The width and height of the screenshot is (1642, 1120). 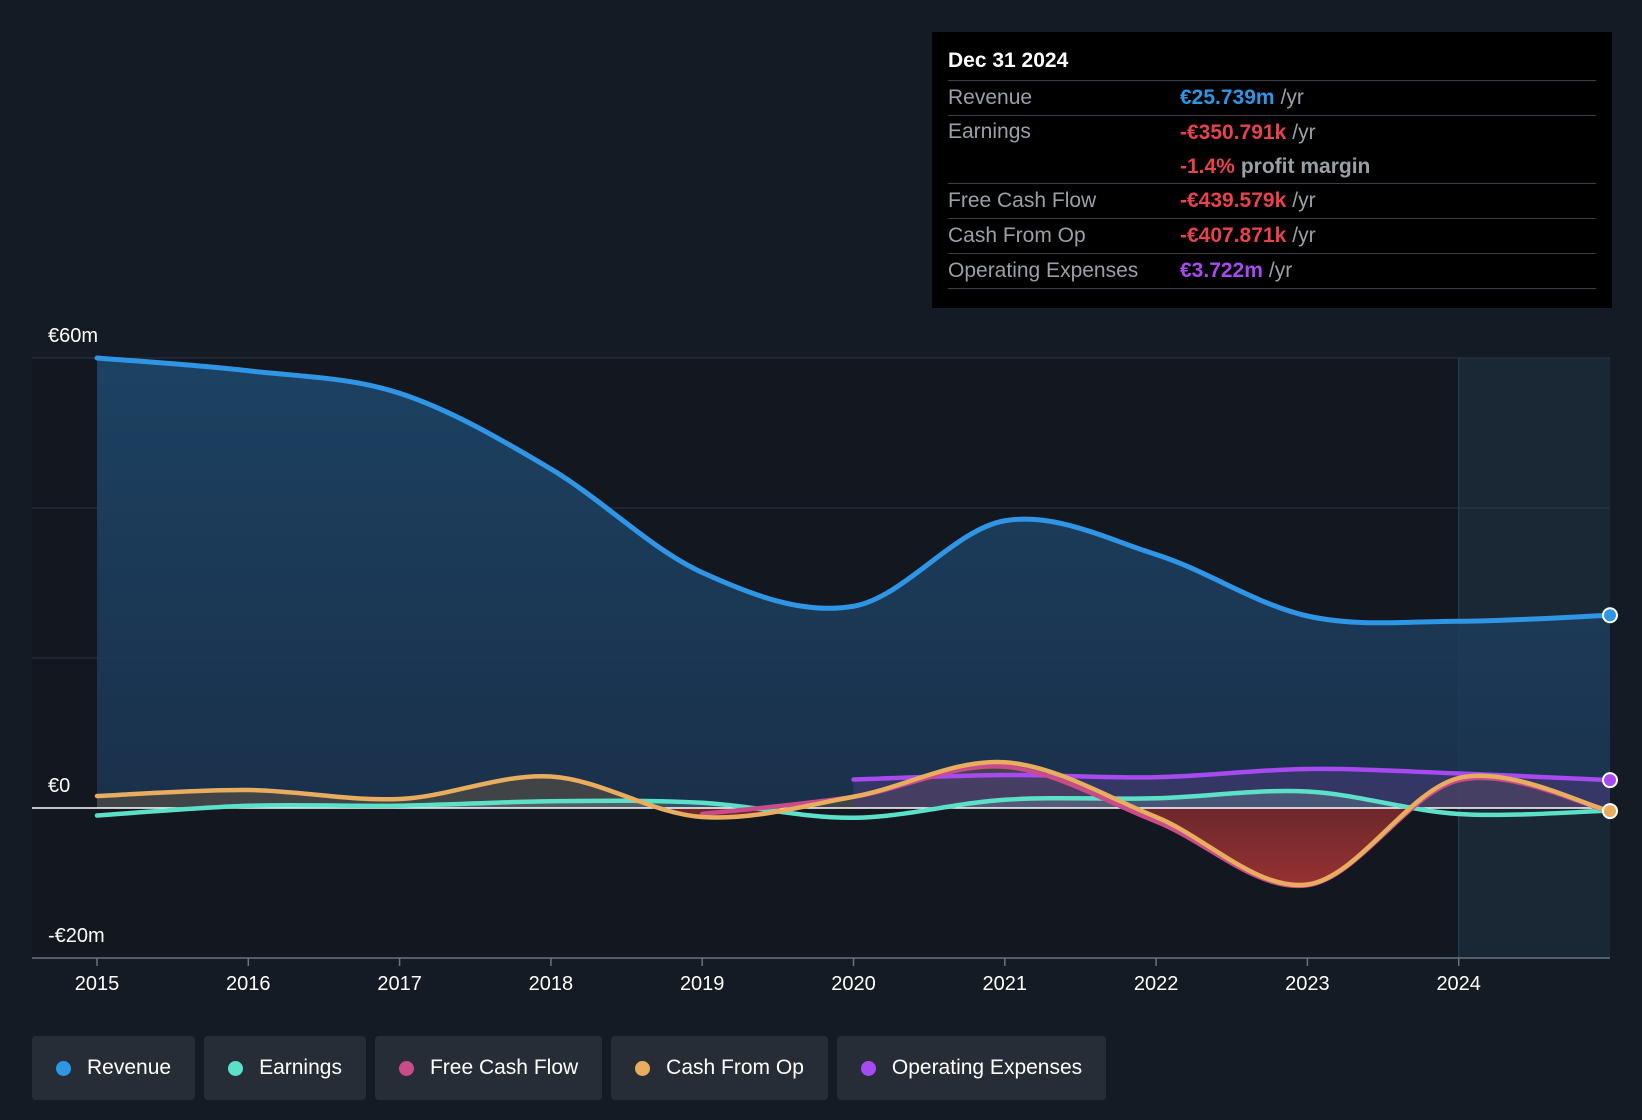 What do you see at coordinates (504, 1067) in the screenshot?
I see `legend-label: Free Cash Flow` at bounding box center [504, 1067].